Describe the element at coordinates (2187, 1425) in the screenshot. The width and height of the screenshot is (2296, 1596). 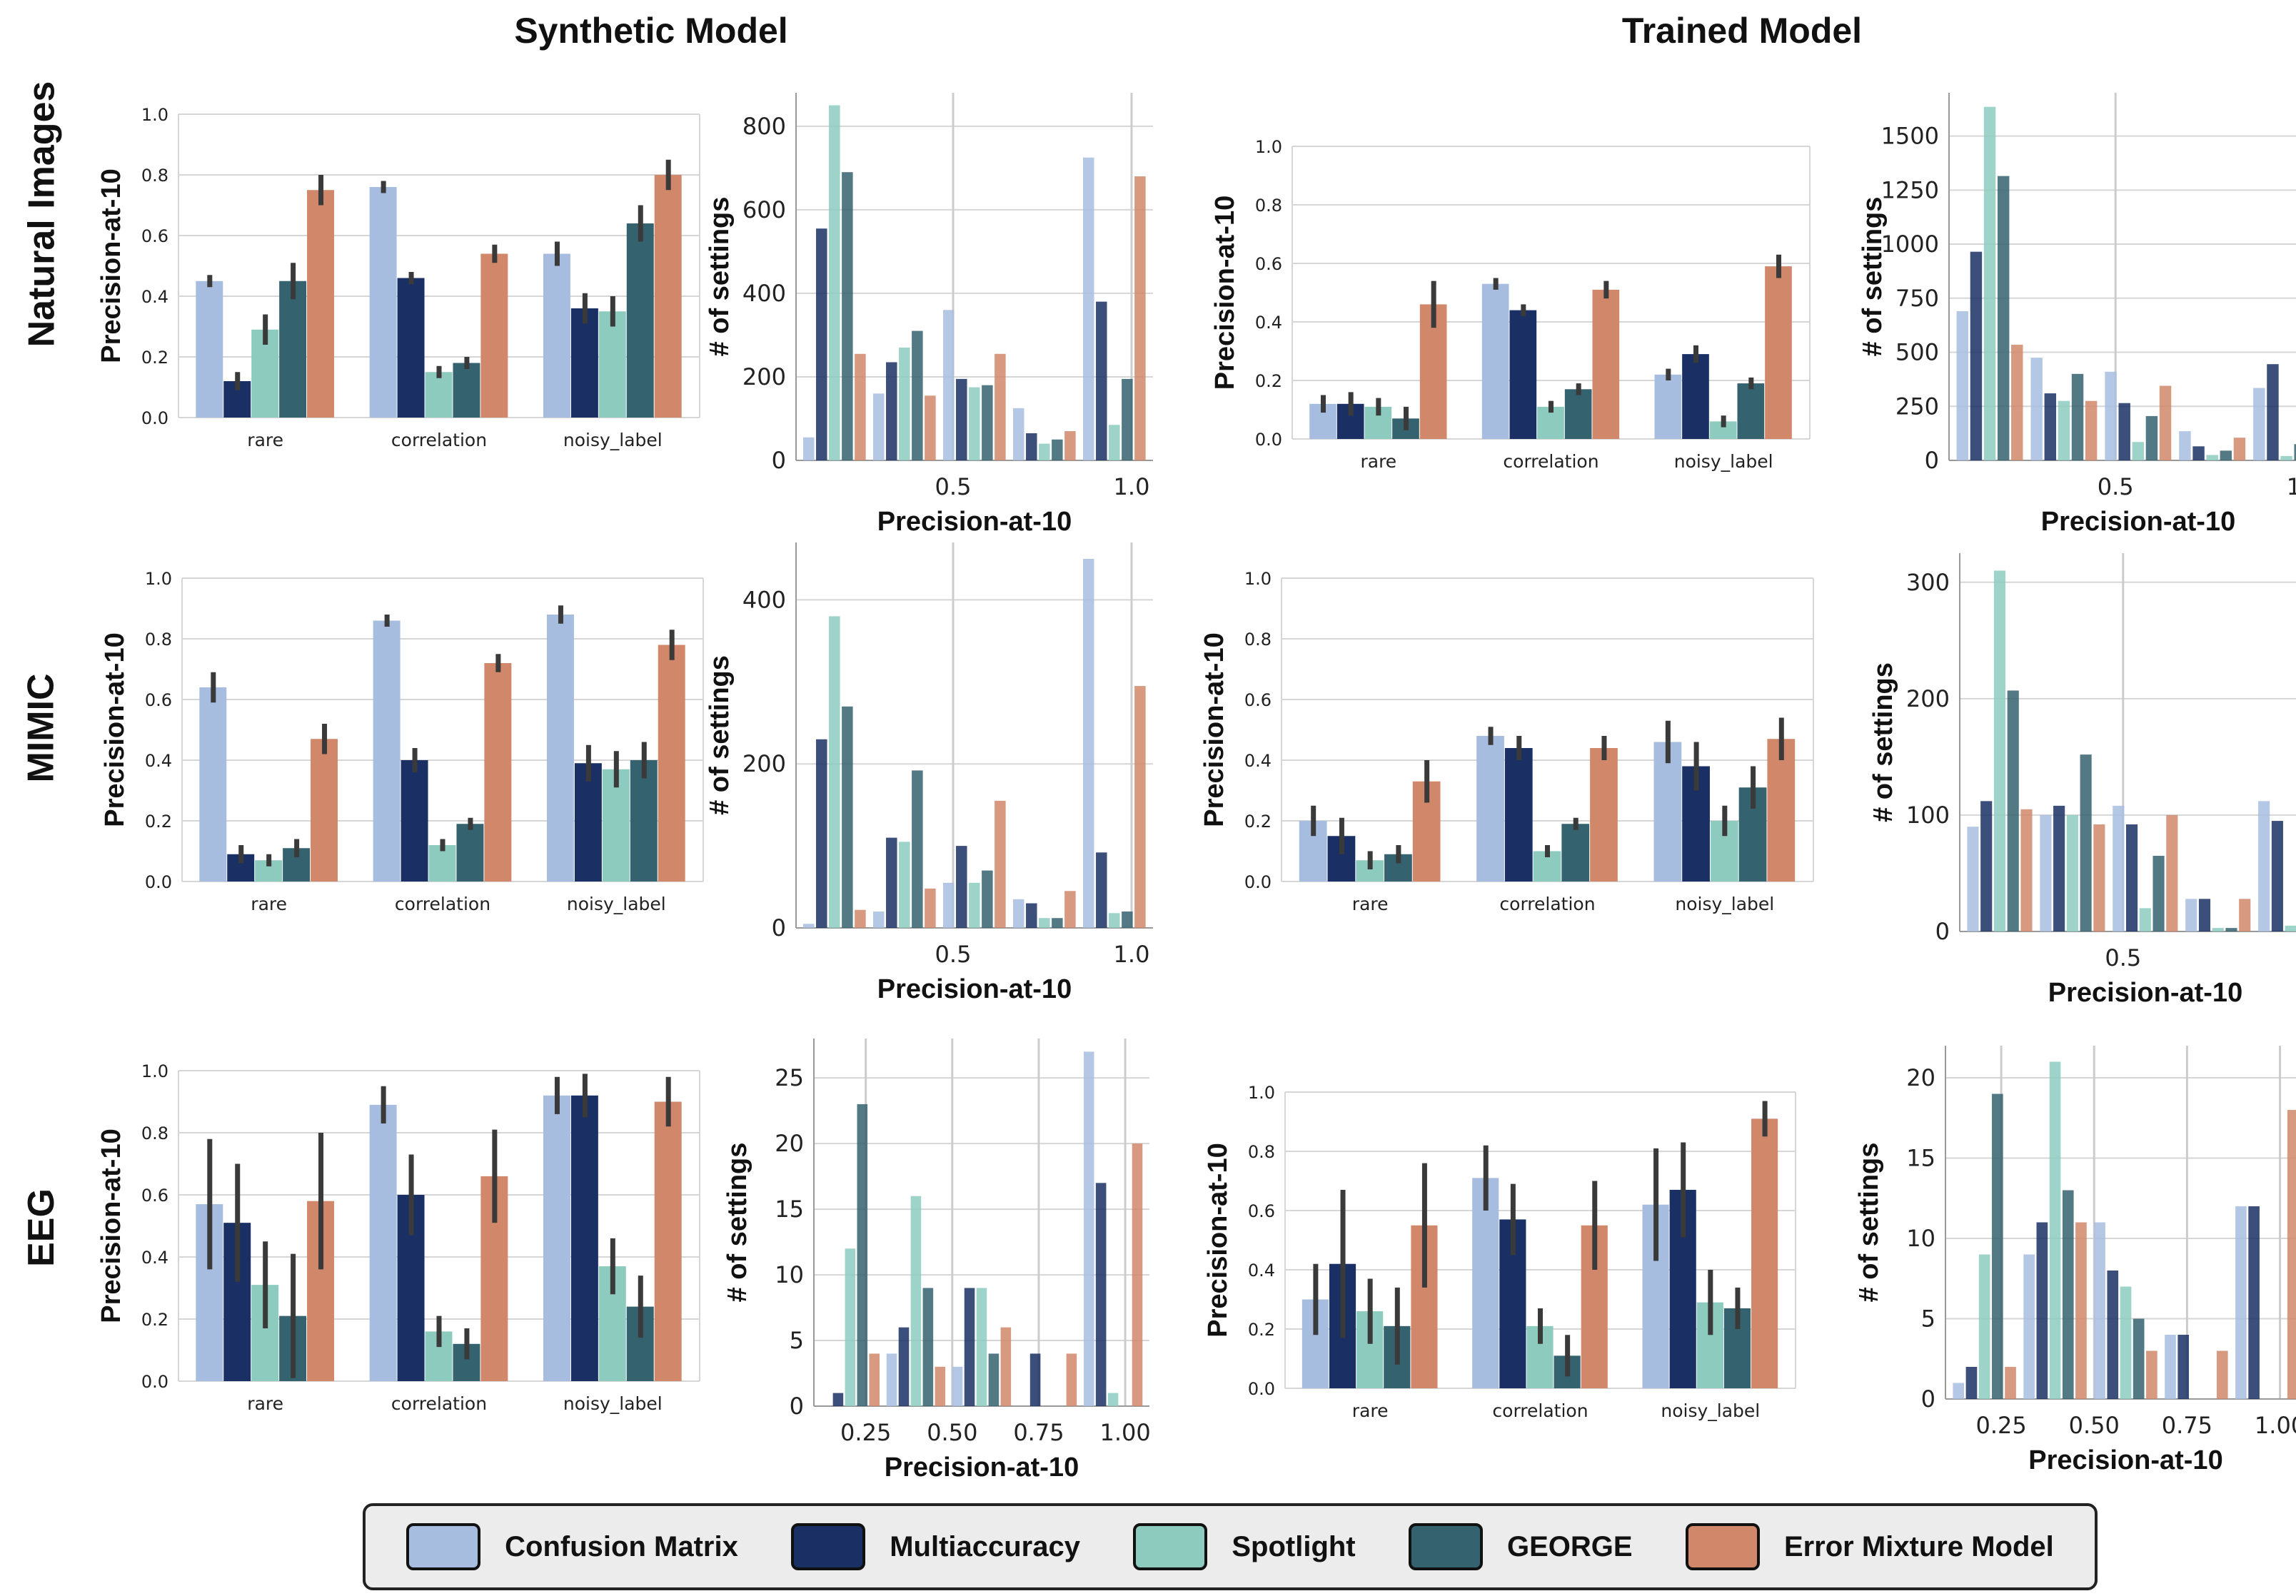
I see `x-tick-label: 0.75` at that location.